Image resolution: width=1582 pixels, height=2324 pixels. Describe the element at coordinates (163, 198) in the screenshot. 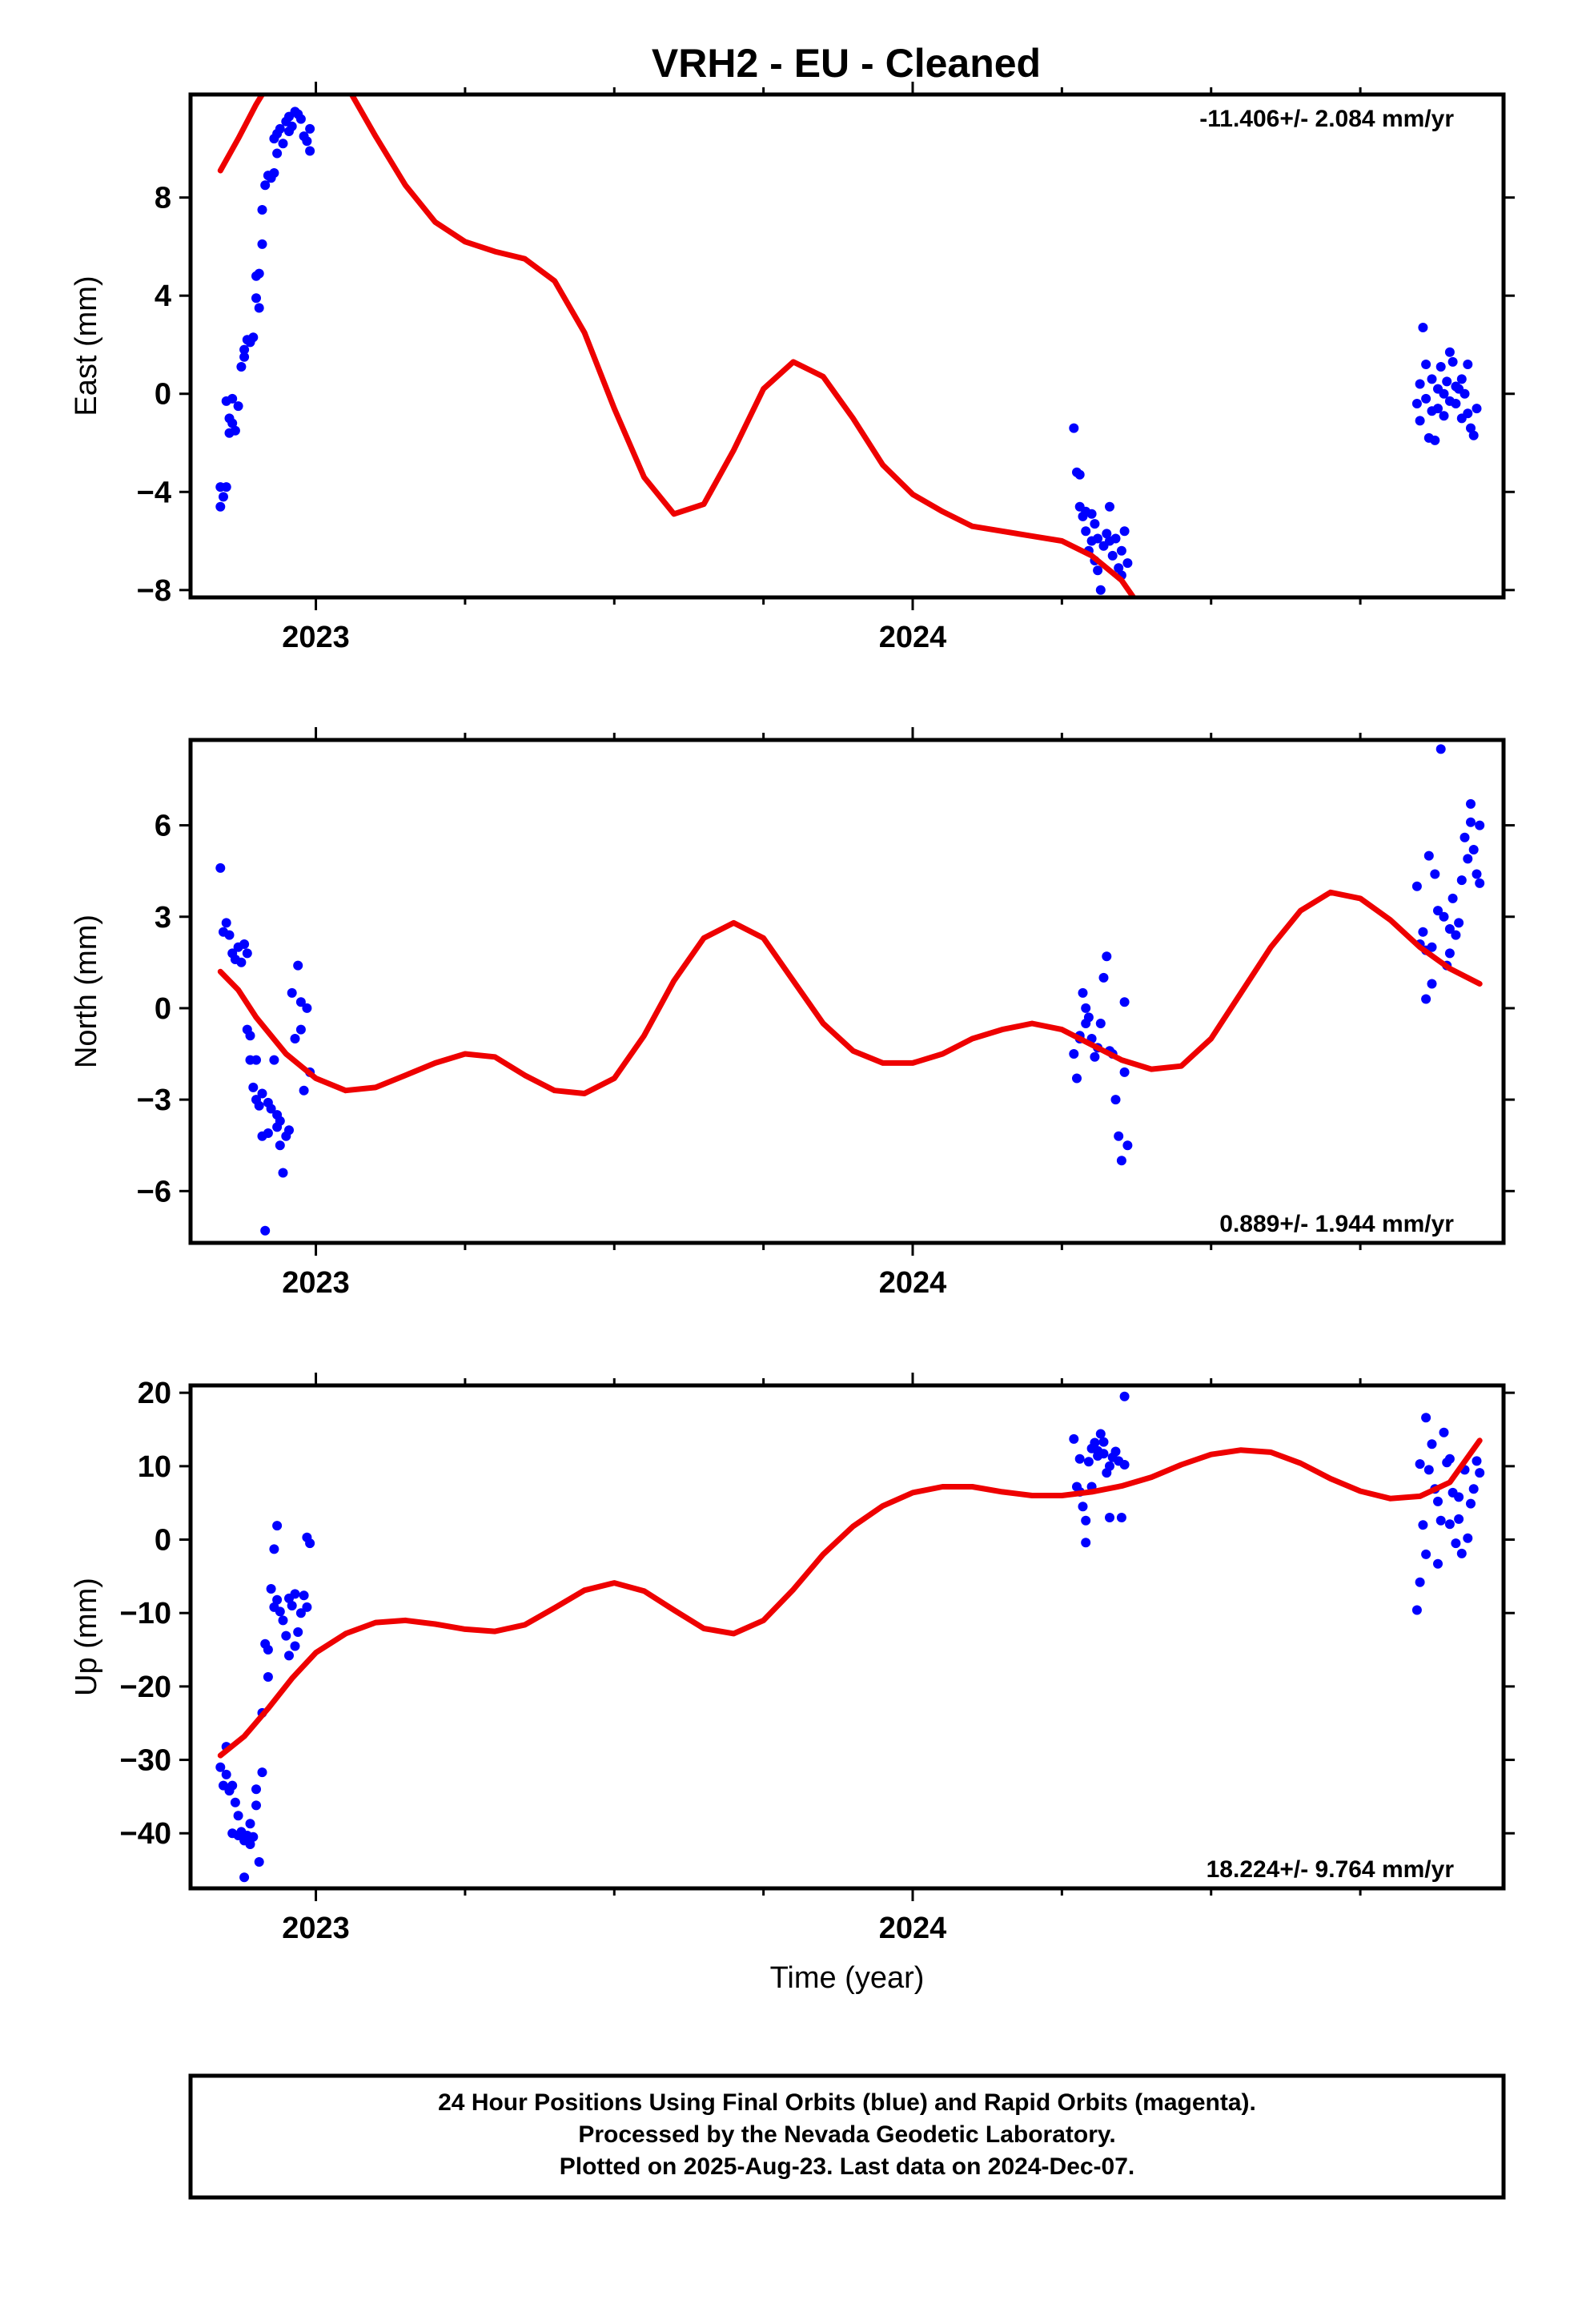

I see `y-tick-label: 8` at that location.